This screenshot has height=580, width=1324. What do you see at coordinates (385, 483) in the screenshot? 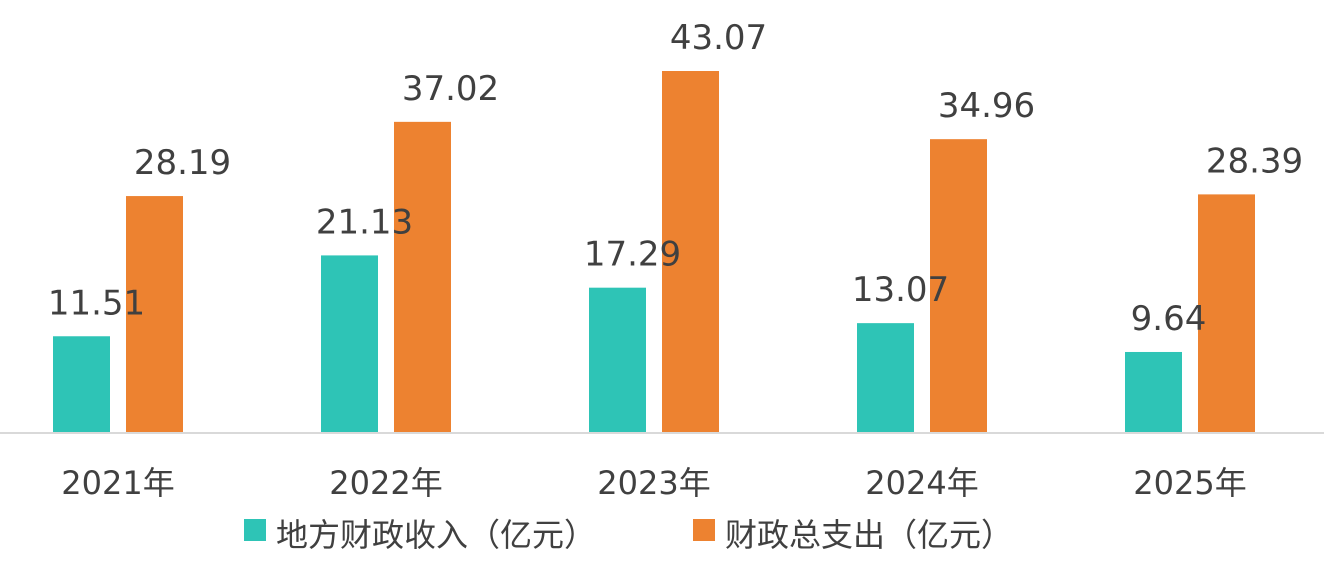
I see `x-tick-label-1: 2022年` at bounding box center [385, 483].